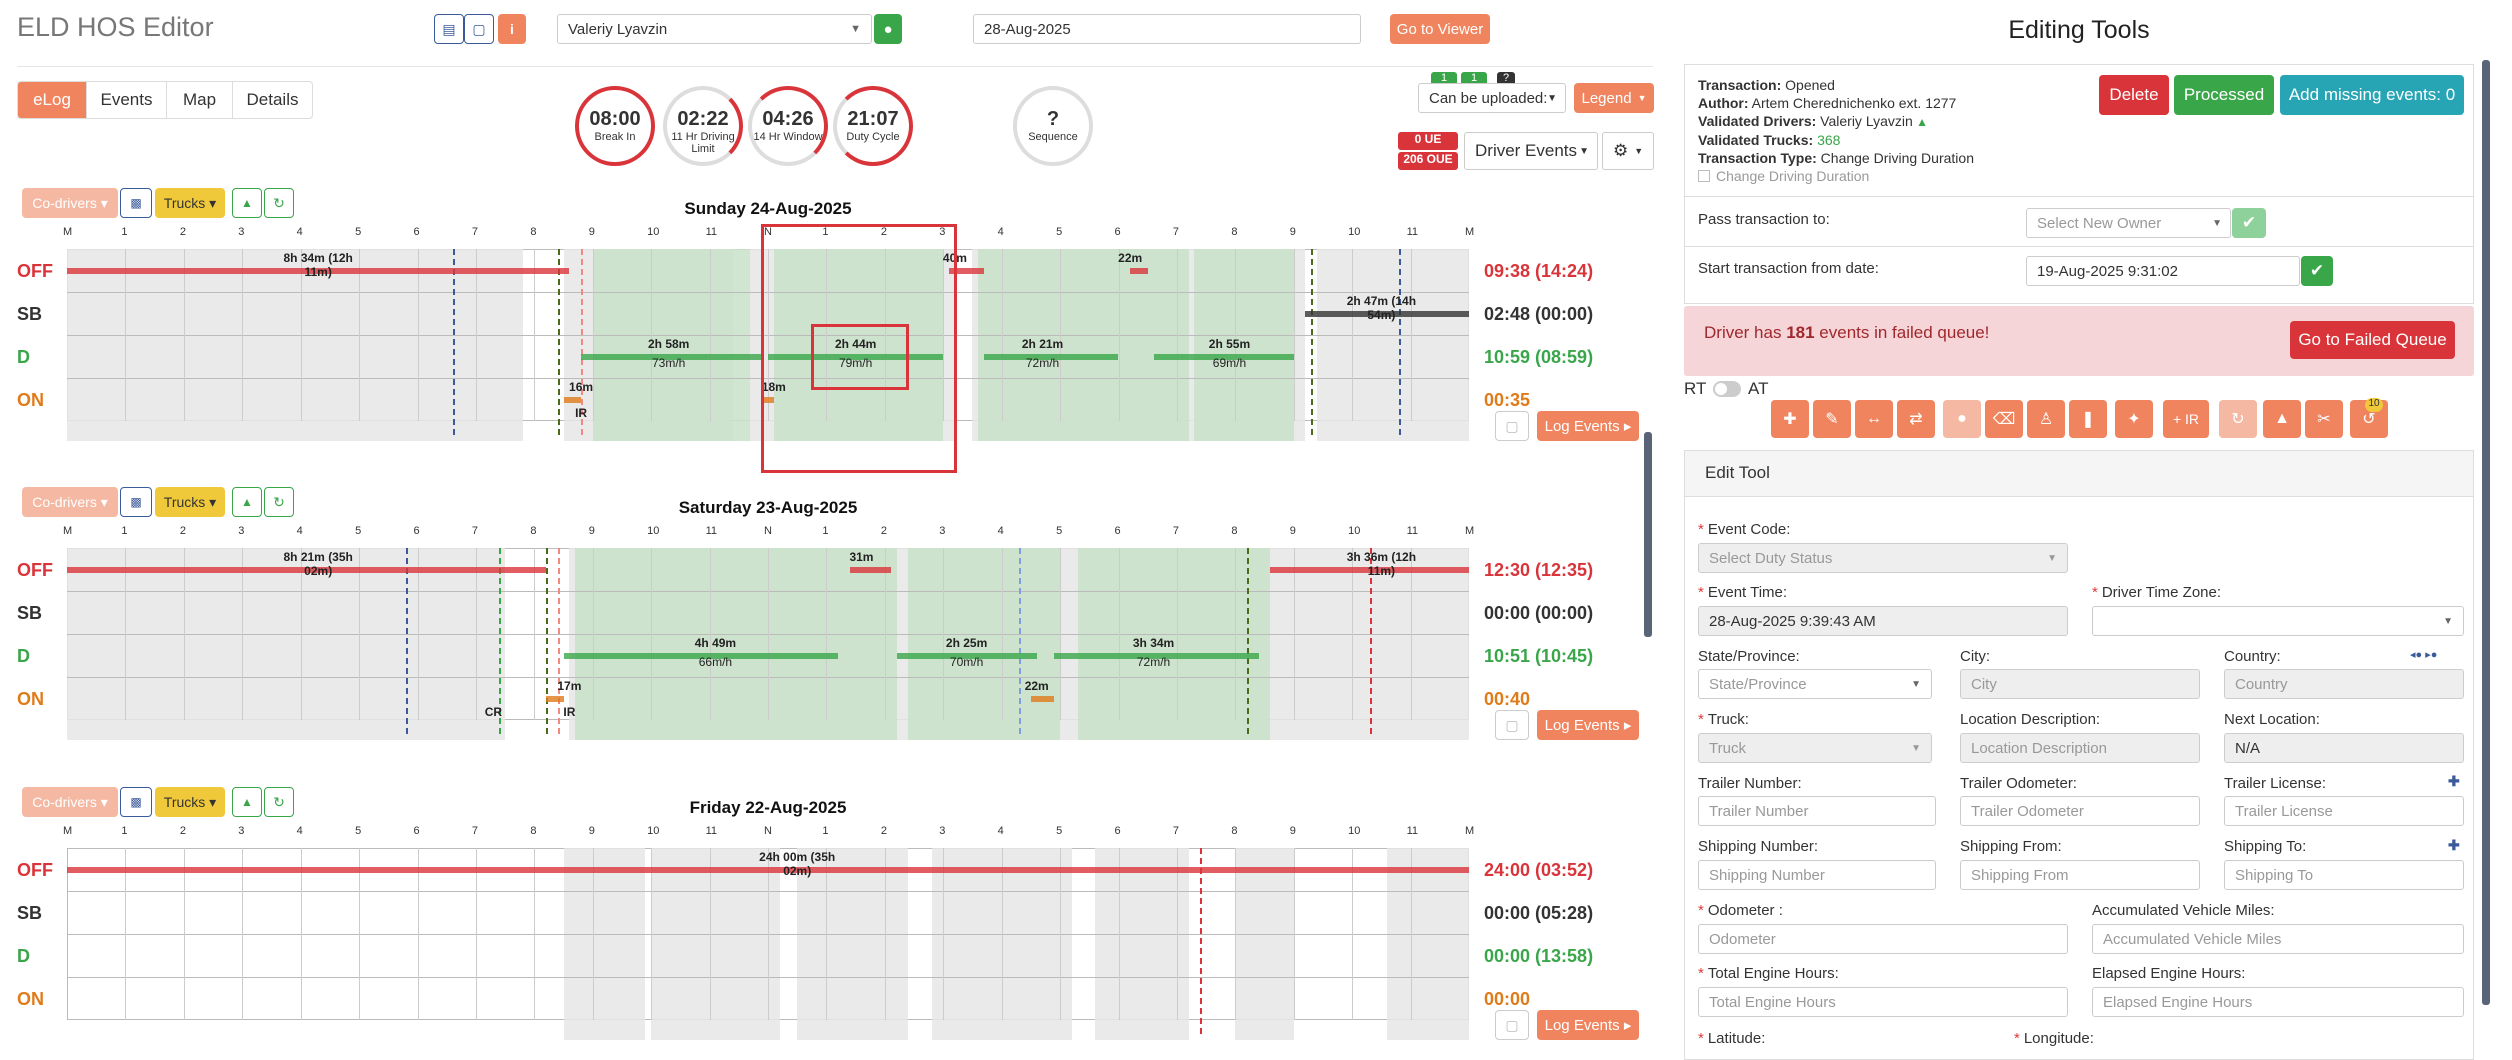  Describe the element at coordinates (2454, 781) in the screenshot. I see `add-trailer-icon: ✚` at that location.